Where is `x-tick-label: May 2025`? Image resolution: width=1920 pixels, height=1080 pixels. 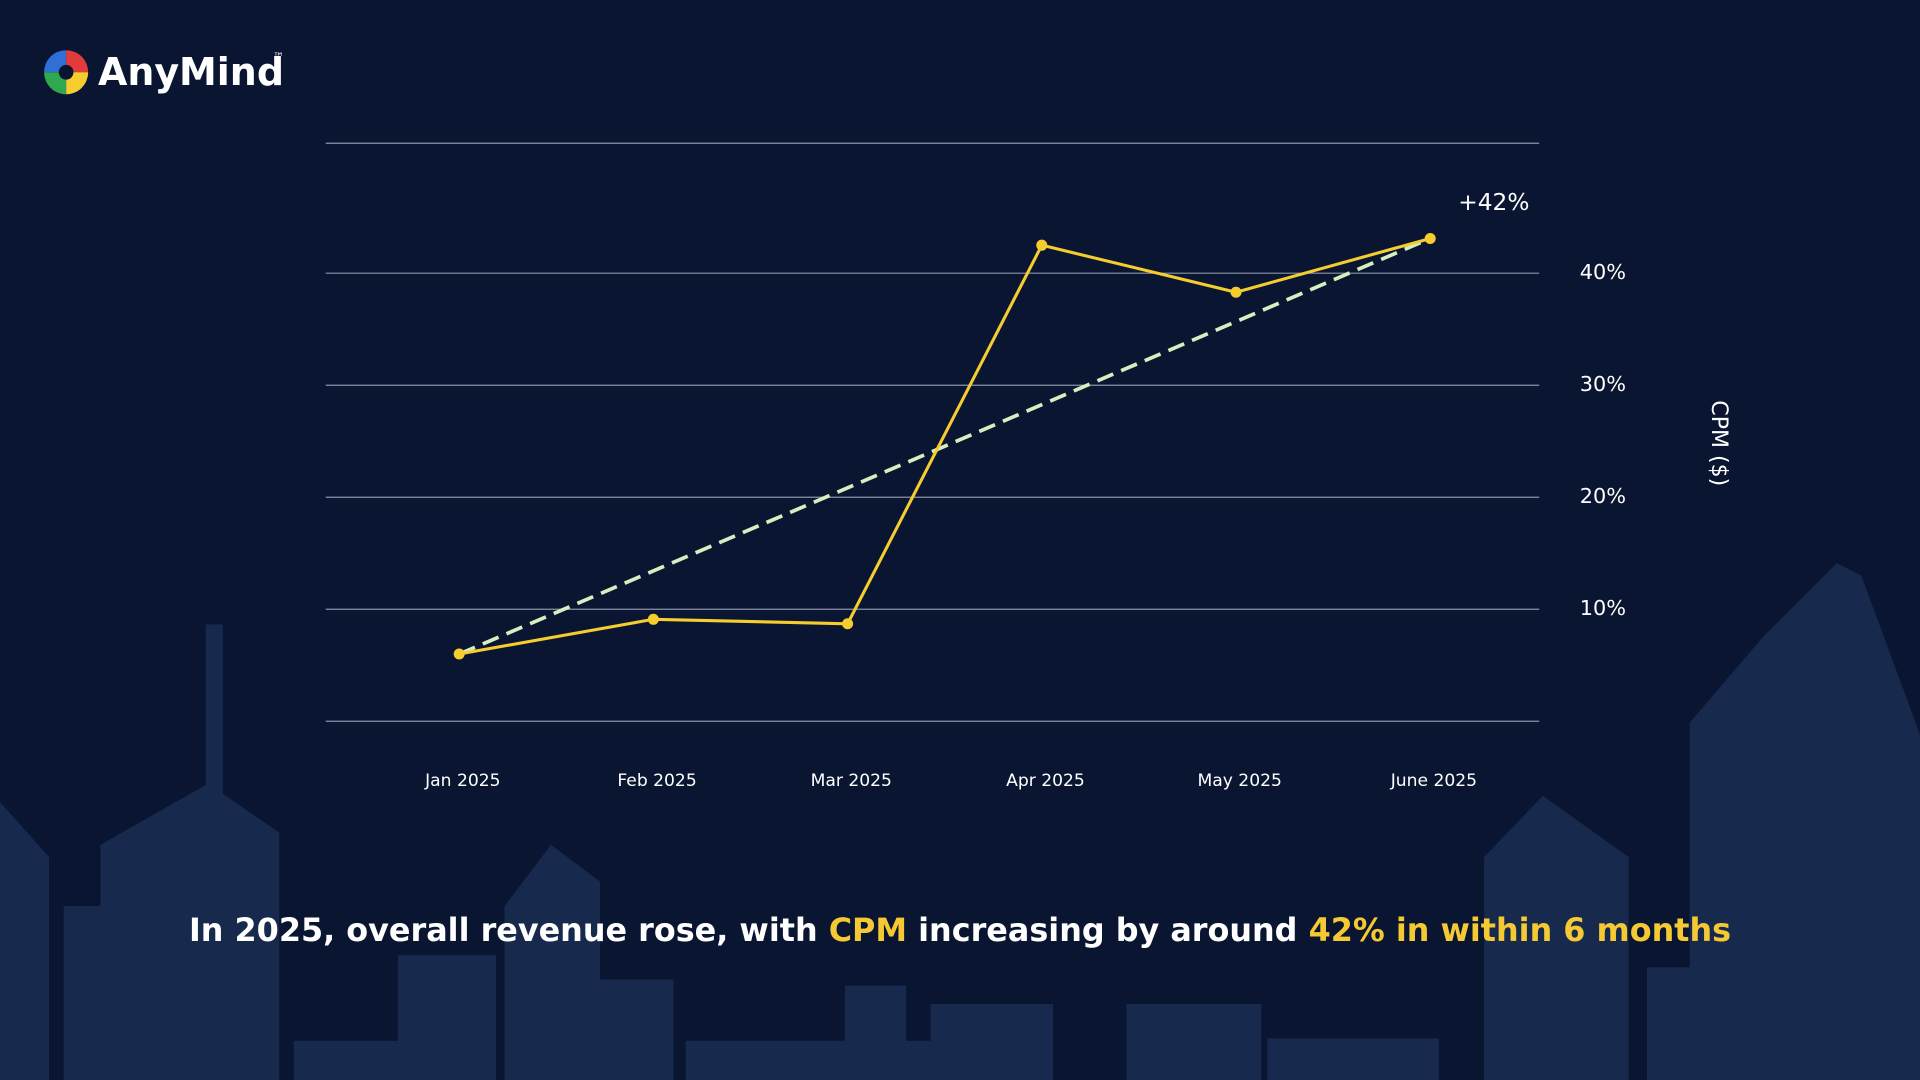
x-tick-label: May 2025 is located at coordinates (1239, 781).